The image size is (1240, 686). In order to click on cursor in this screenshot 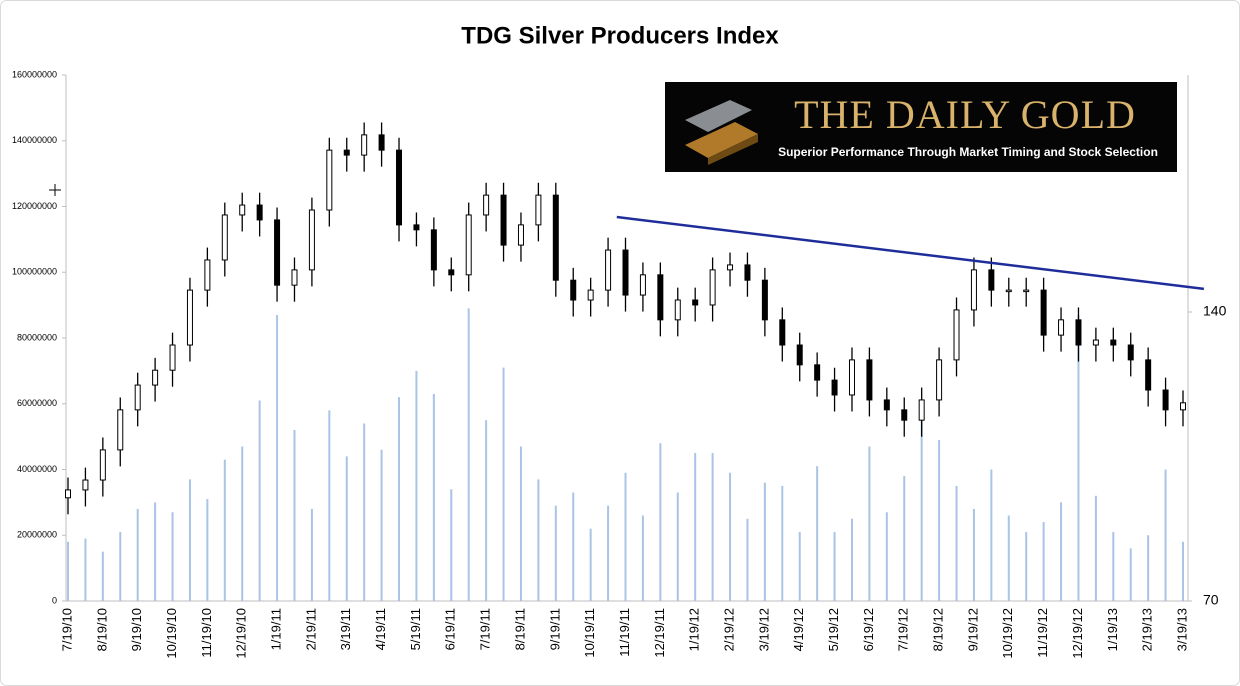, I will do `click(55, 190)`.